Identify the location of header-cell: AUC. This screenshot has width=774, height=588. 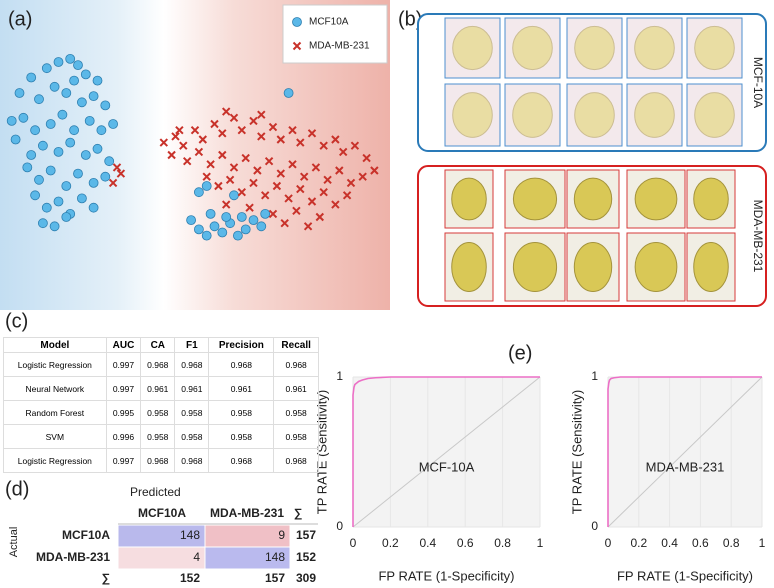
(123, 345).